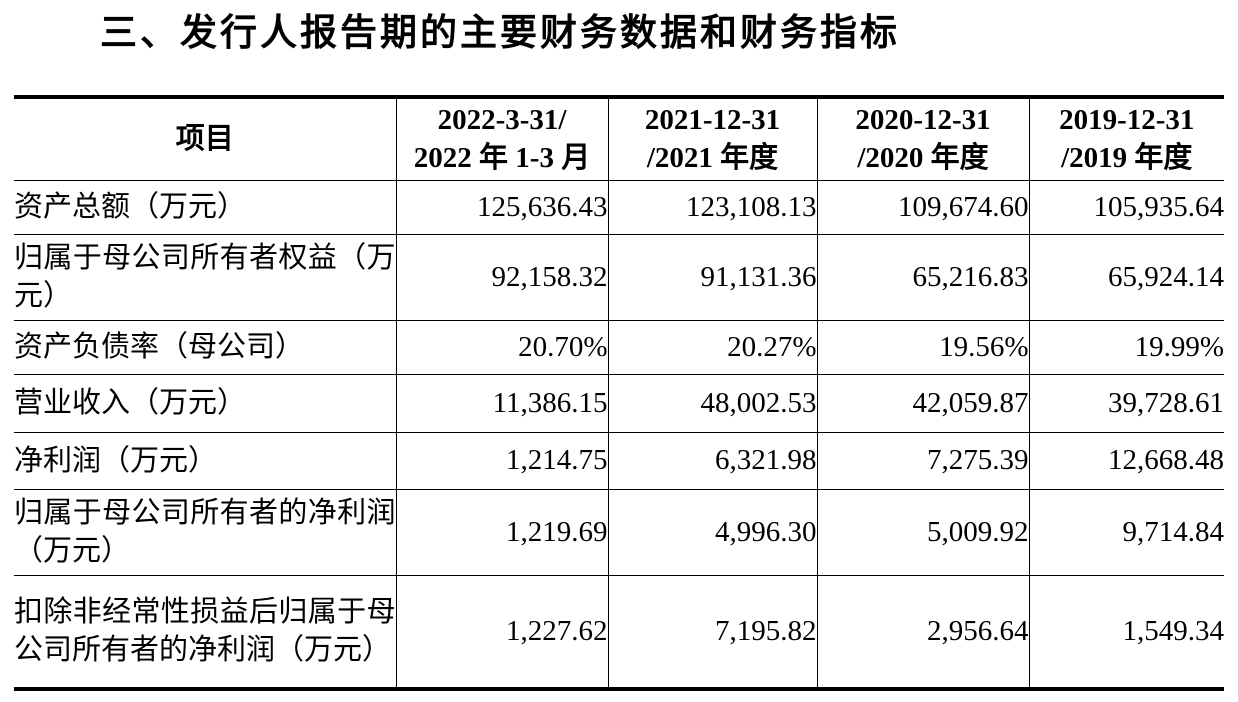 The image size is (1238, 702). I want to click on row-label: 扣除非经常性损益后归属于母公司所有者的净利润（万元）, so click(205, 632).